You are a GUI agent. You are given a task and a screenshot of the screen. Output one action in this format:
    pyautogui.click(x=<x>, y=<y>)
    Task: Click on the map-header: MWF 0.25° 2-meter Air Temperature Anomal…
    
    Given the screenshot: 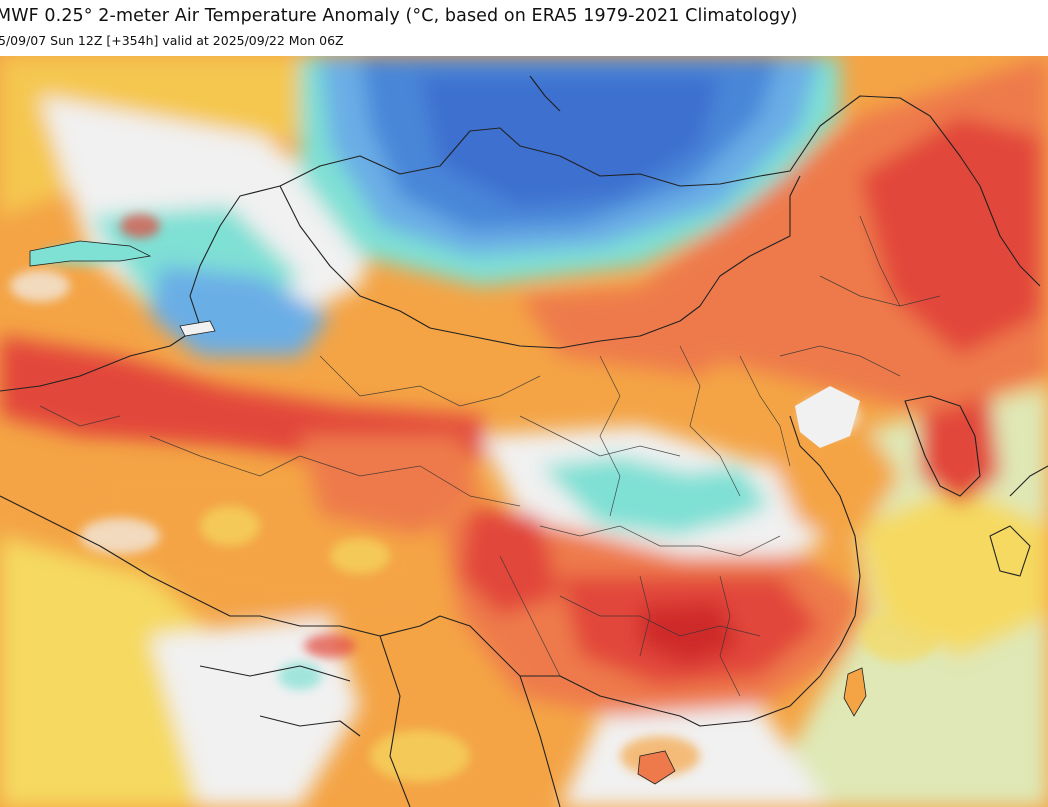 What is the action you would take?
    pyautogui.click(x=524, y=28)
    